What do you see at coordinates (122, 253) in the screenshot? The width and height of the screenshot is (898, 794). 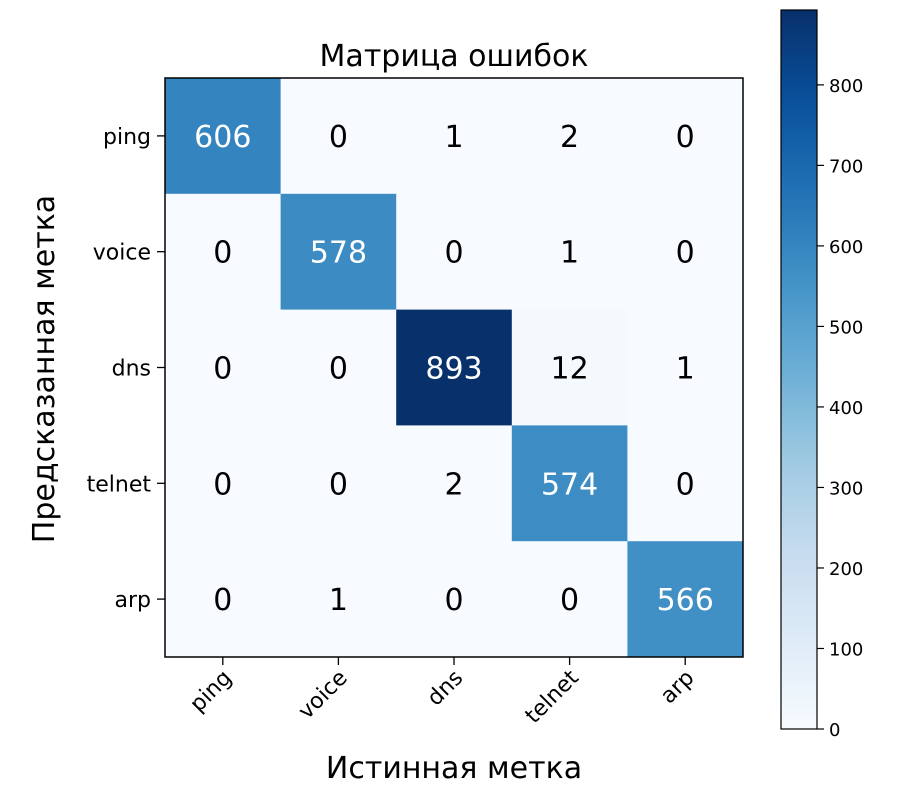 I see `y-tick-label: voice` at bounding box center [122, 253].